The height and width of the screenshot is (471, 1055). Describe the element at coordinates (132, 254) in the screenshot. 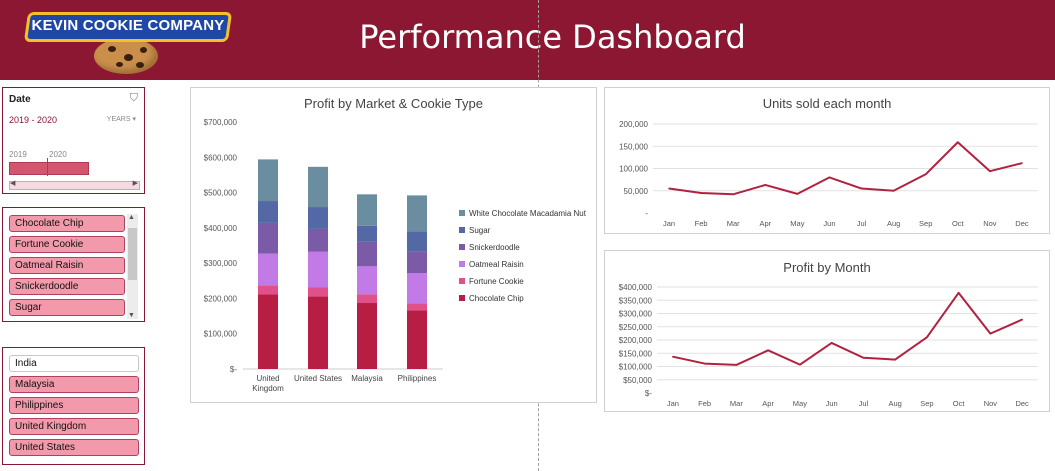

I see `scrollbar-thumb` at that location.